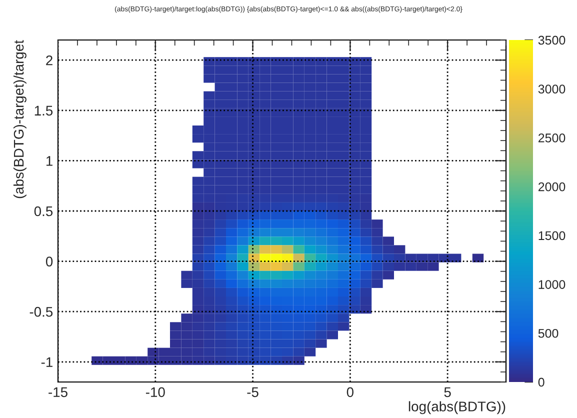  Describe the element at coordinates (457, 407) in the screenshot. I see `x-axis-title: log(abs(BDTG))` at that location.